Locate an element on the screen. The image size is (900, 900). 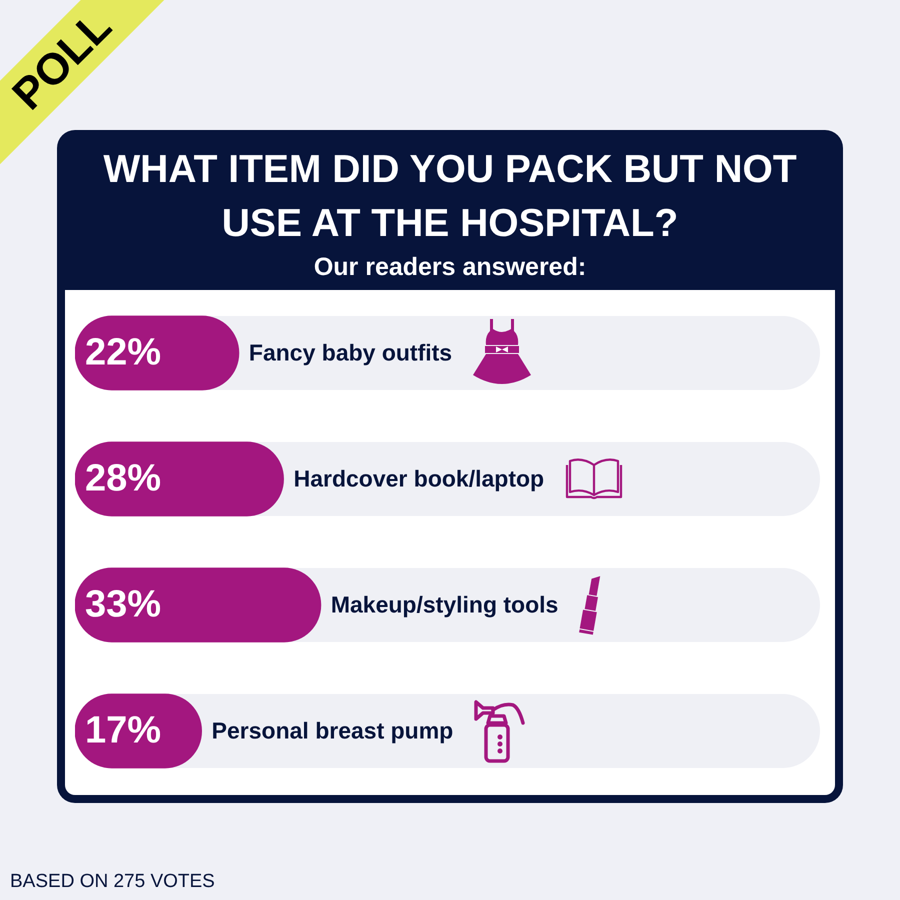
y-tick-label: Hardcover book/laptop is located at coordinates (419, 478).